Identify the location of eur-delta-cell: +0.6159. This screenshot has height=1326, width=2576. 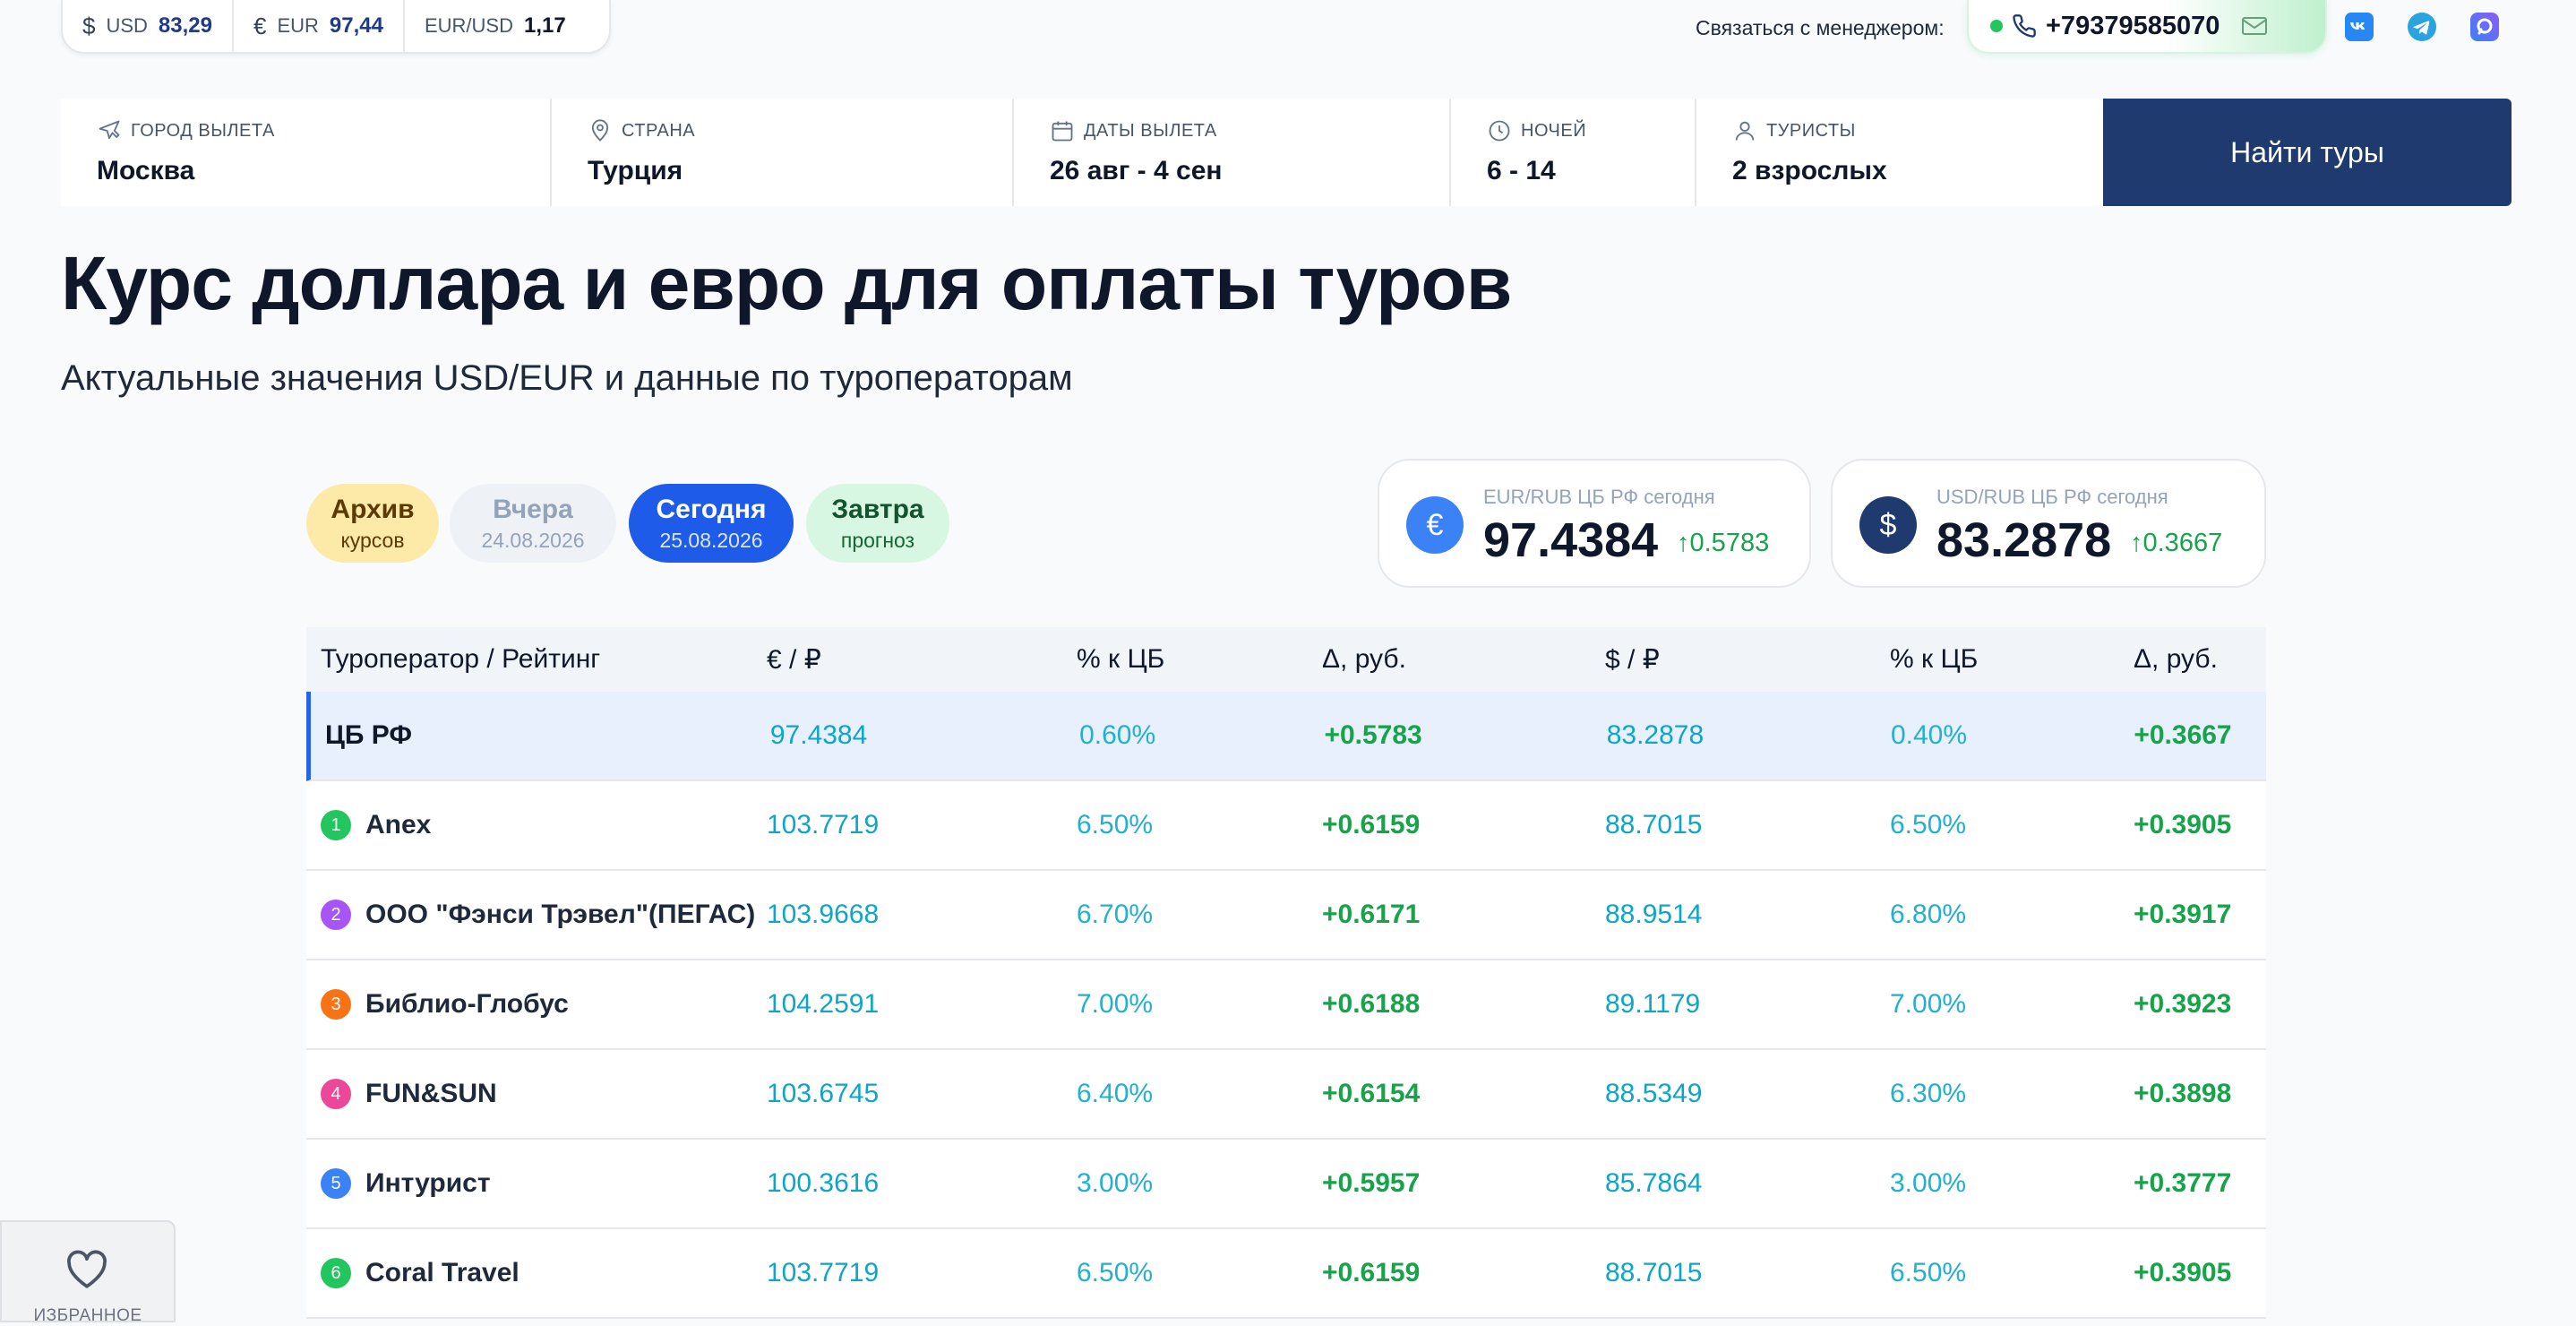
(1371, 1272).